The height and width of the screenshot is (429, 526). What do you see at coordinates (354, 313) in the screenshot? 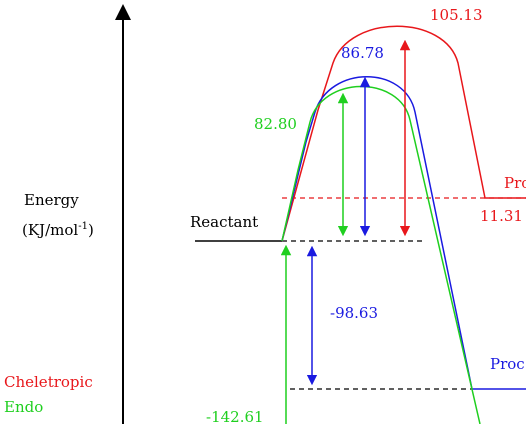
I see `blue-product-value: -98.63` at bounding box center [354, 313].